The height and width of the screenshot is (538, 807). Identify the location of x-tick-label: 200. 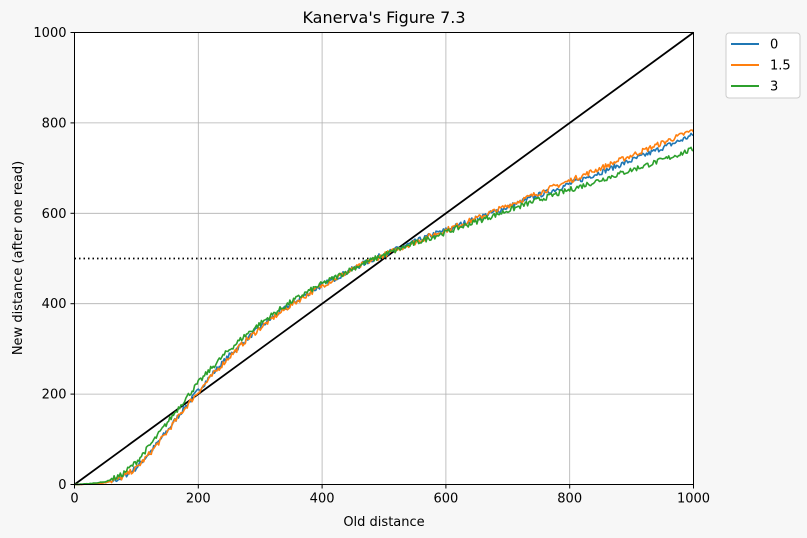
(198, 499).